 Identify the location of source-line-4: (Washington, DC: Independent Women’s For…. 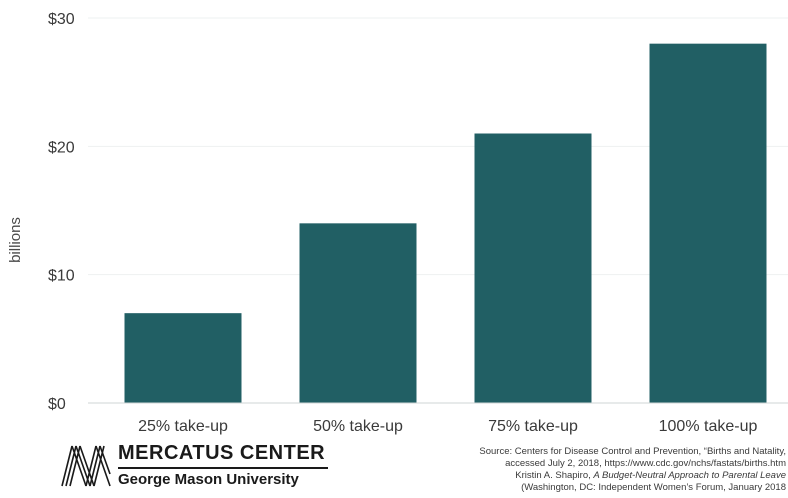
(653, 487).